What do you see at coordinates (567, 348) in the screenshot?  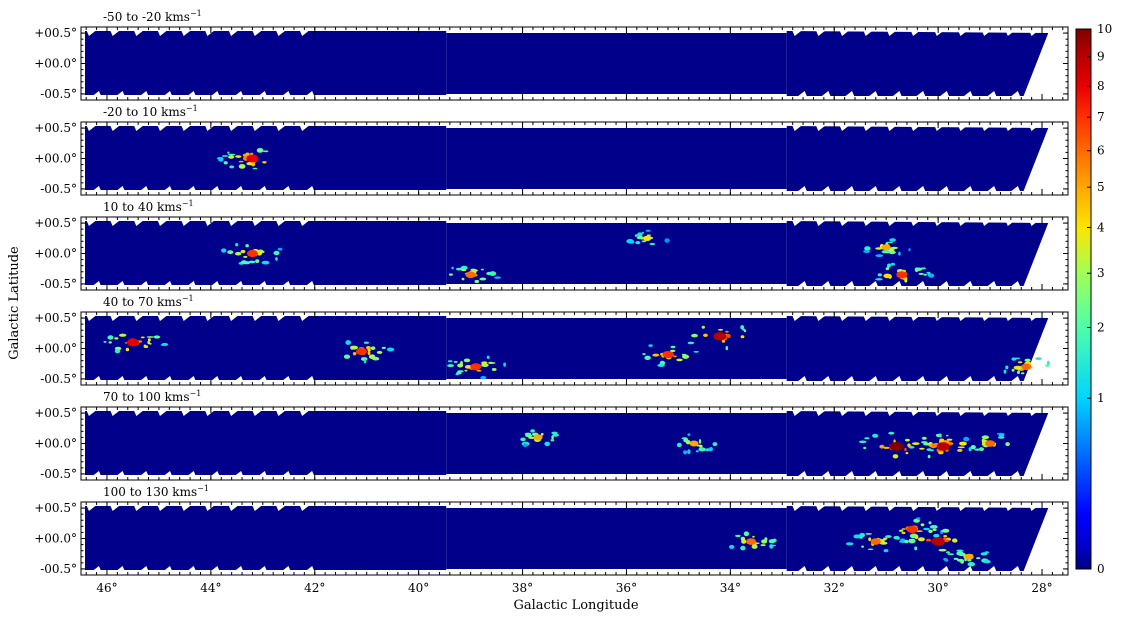 I see `intensity-map` at bounding box center [567, 348].